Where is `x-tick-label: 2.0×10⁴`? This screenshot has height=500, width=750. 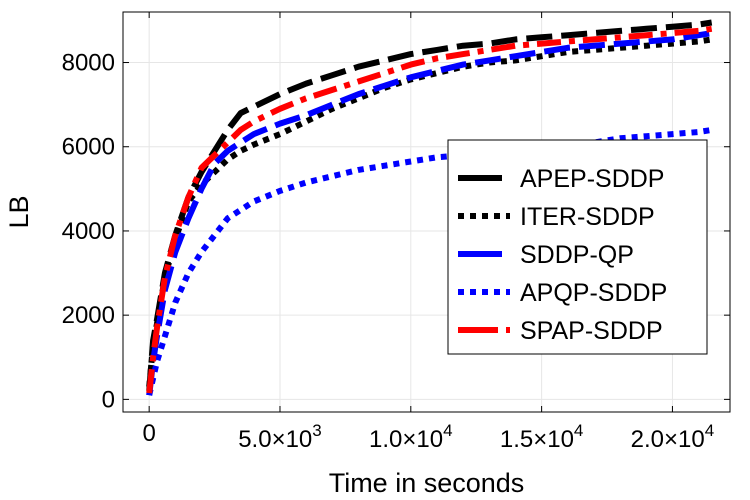 x-tick-label: 2.0×10⁴ is located at coordinates (673, 437).